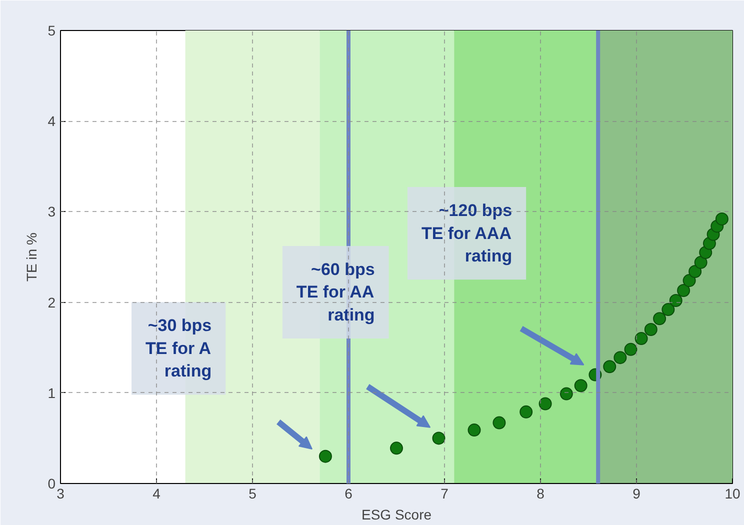 The width and height of the screenshot is (744, 525). Describe the element at coordinates (52, 30) in the screenshot. I see `y-tick-label: 5` at that location.